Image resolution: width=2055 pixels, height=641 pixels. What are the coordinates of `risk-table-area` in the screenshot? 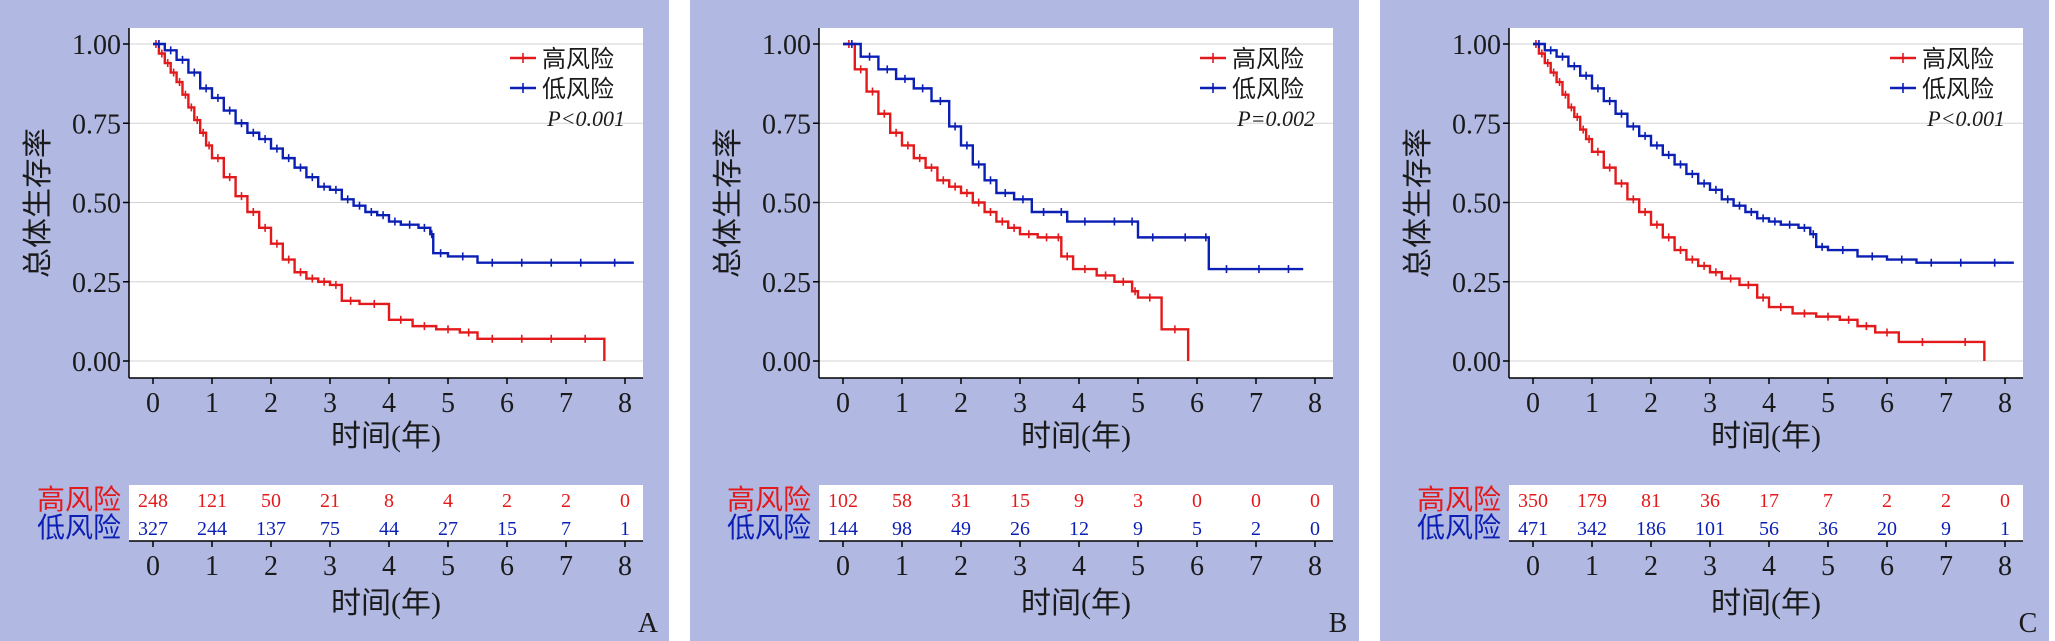 It's located at (386, 513).